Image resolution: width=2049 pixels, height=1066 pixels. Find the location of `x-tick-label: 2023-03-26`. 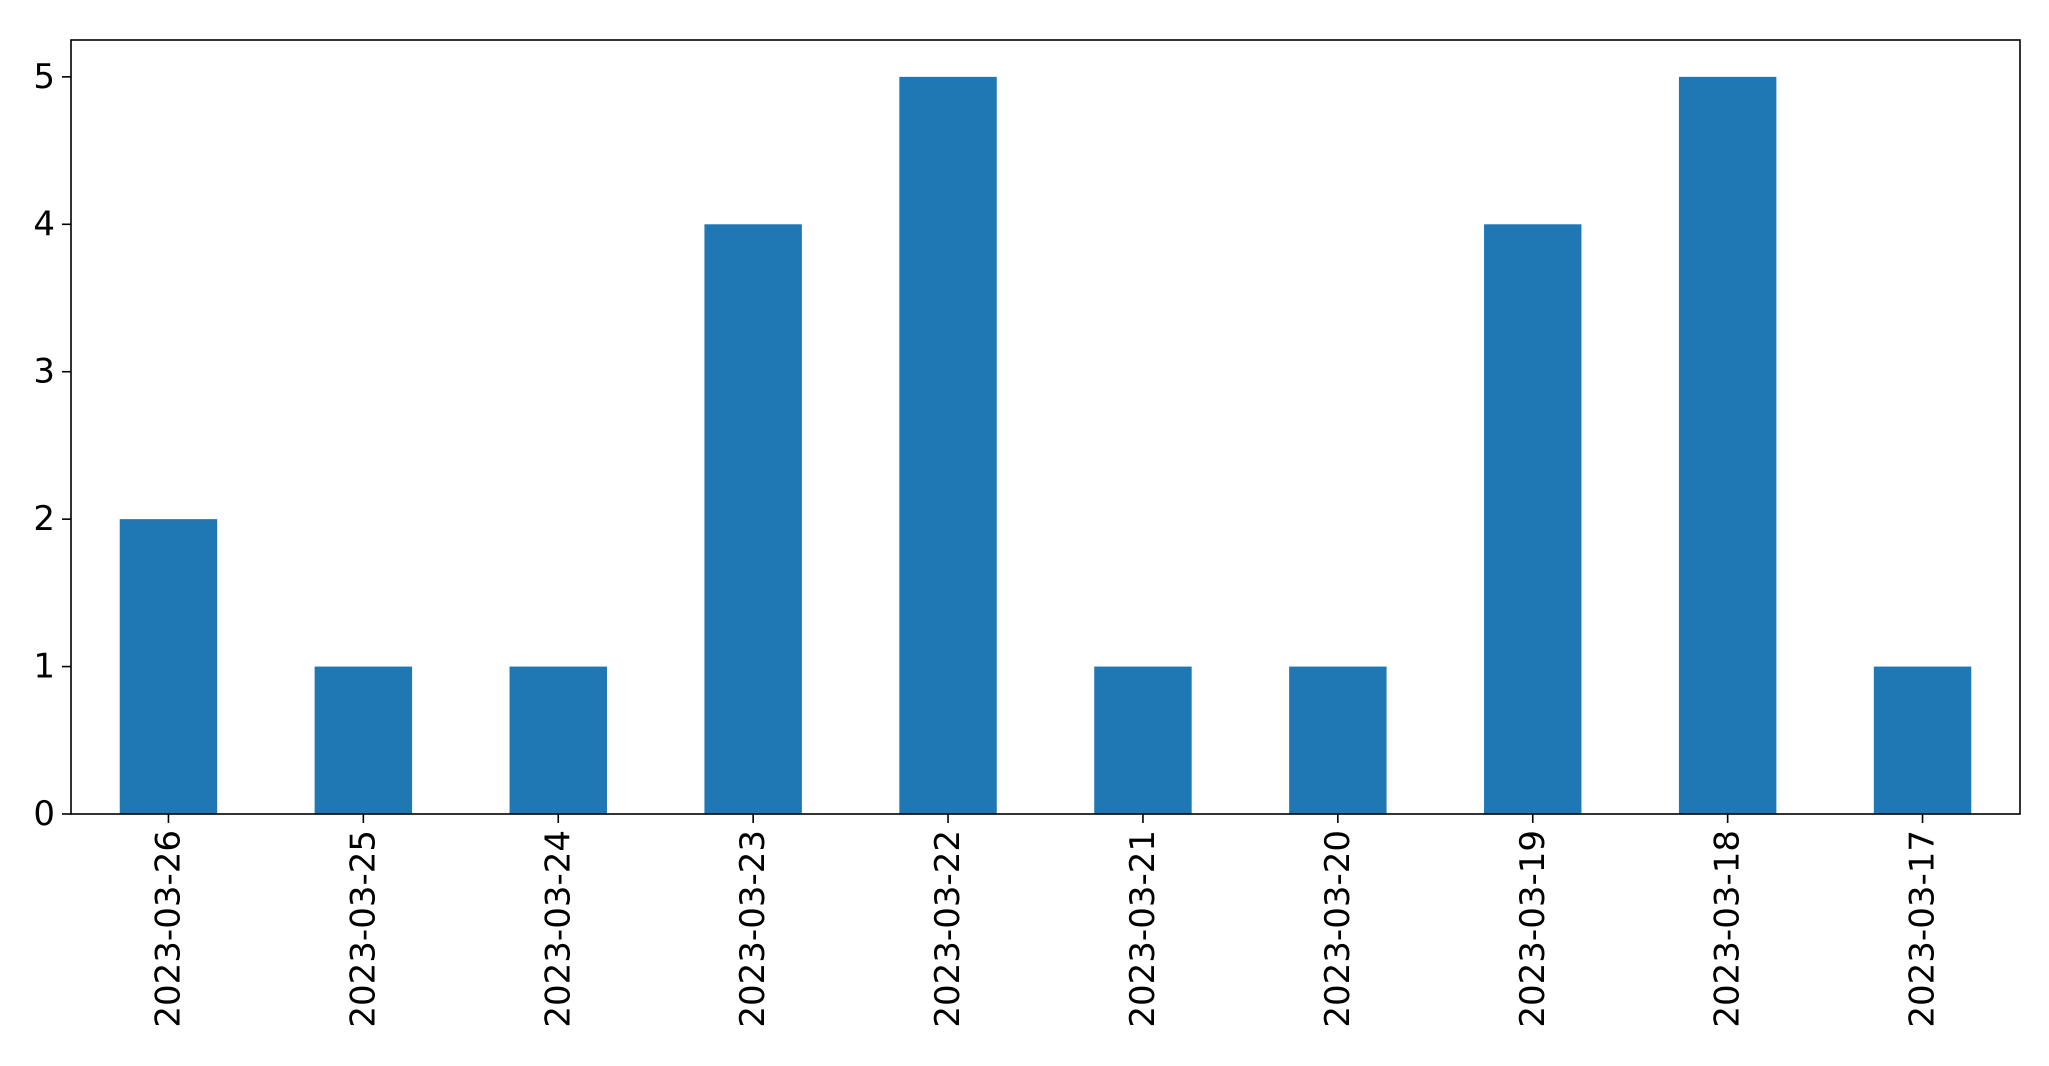

x-tick-label: 2023-03-26 is located at coordinates (168, 929).